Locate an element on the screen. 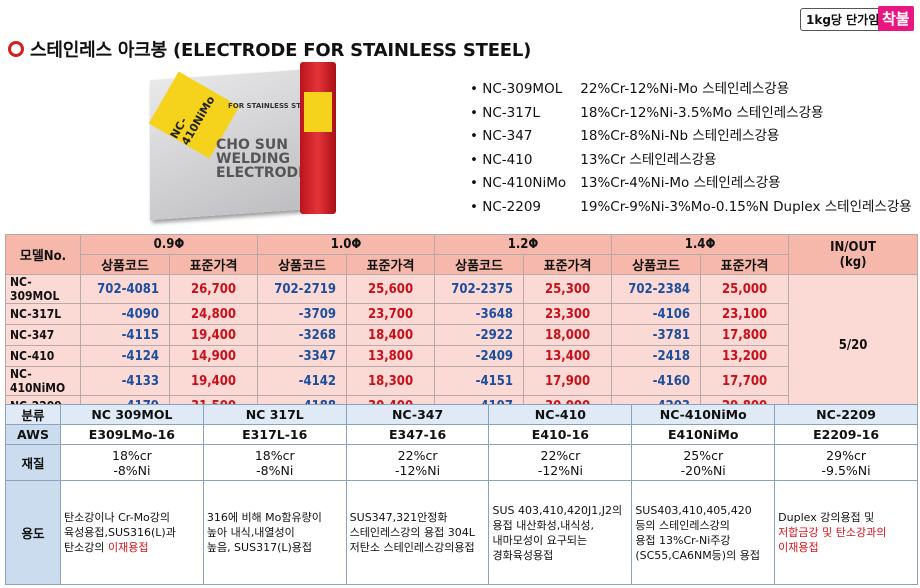  code-cell: -4151 is located at coordinates (479, 381).